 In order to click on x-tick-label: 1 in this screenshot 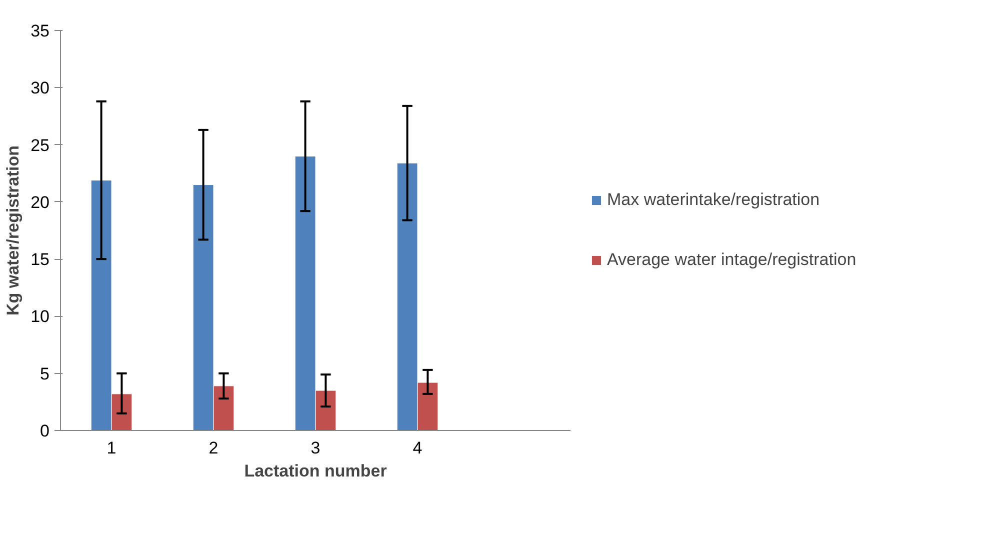, I will do `click(111, 448)`.